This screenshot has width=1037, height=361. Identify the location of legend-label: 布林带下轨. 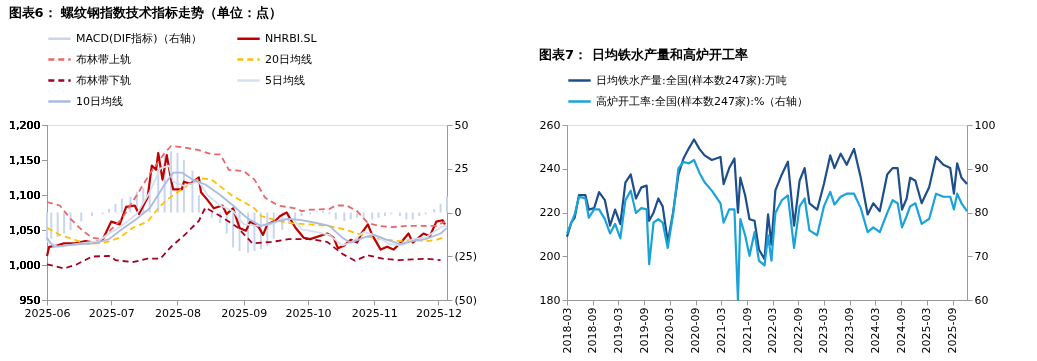
(103, 80).